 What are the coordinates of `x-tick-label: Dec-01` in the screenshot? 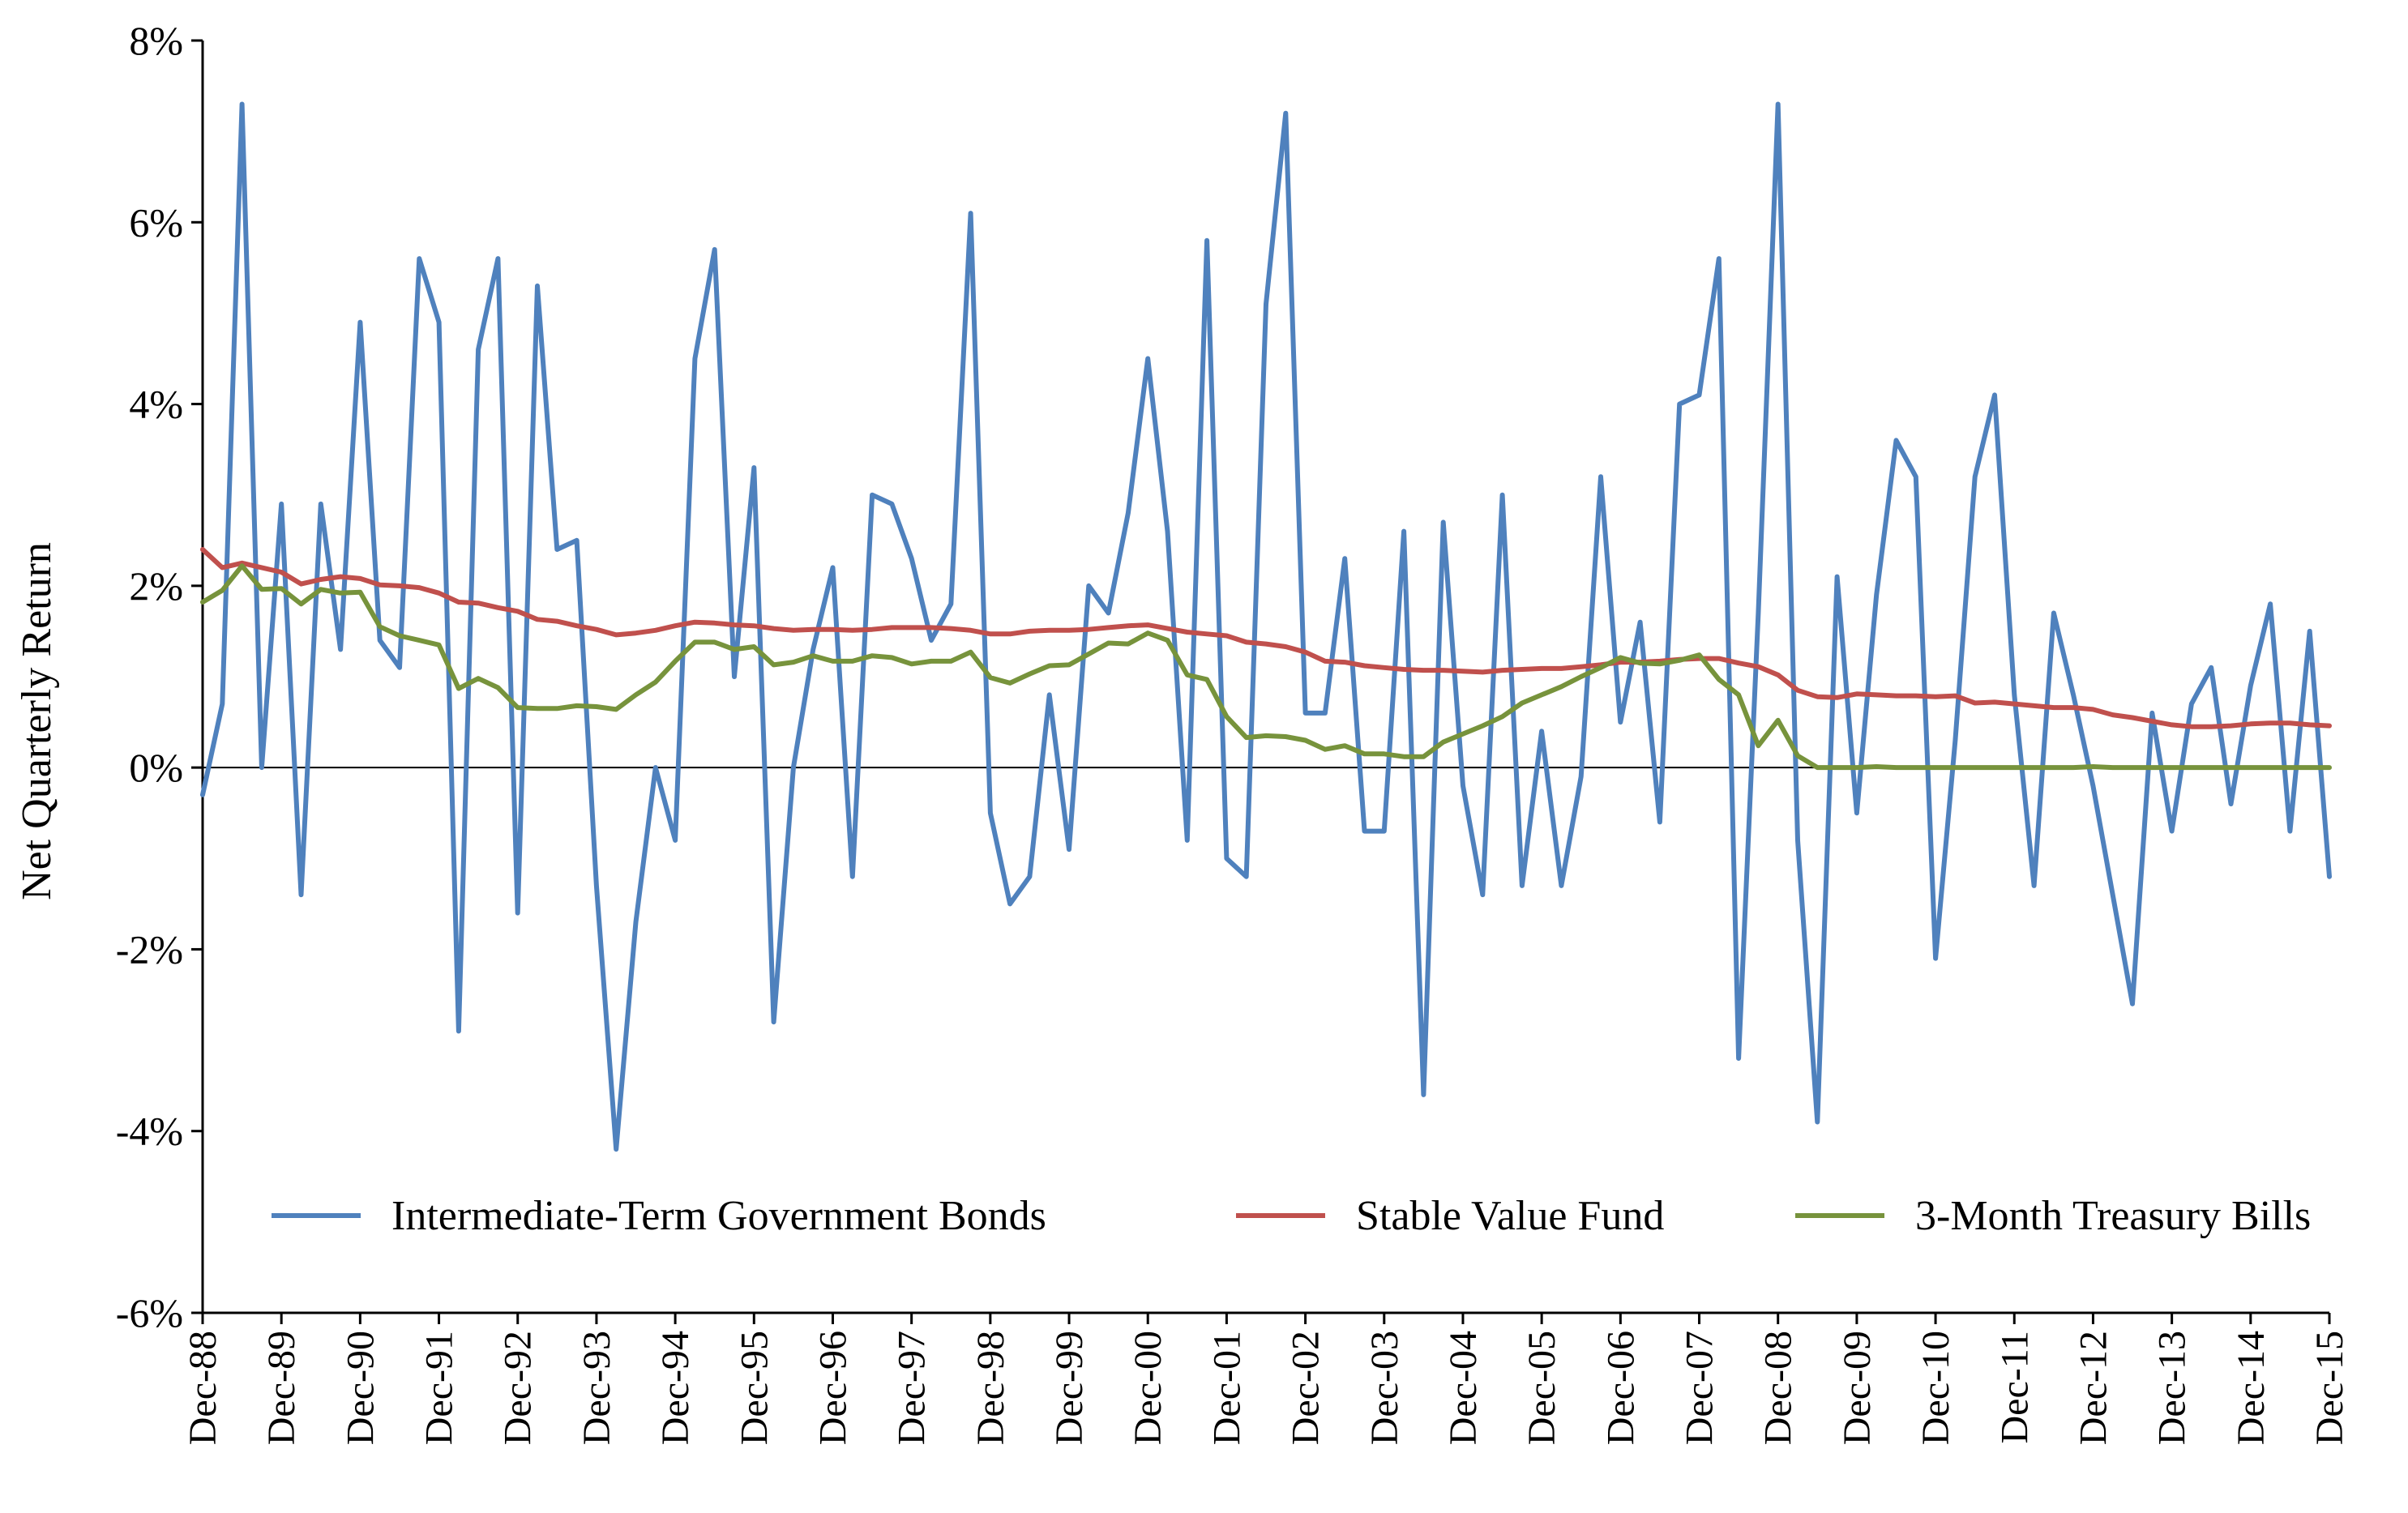 It's located at (1226, 1388).